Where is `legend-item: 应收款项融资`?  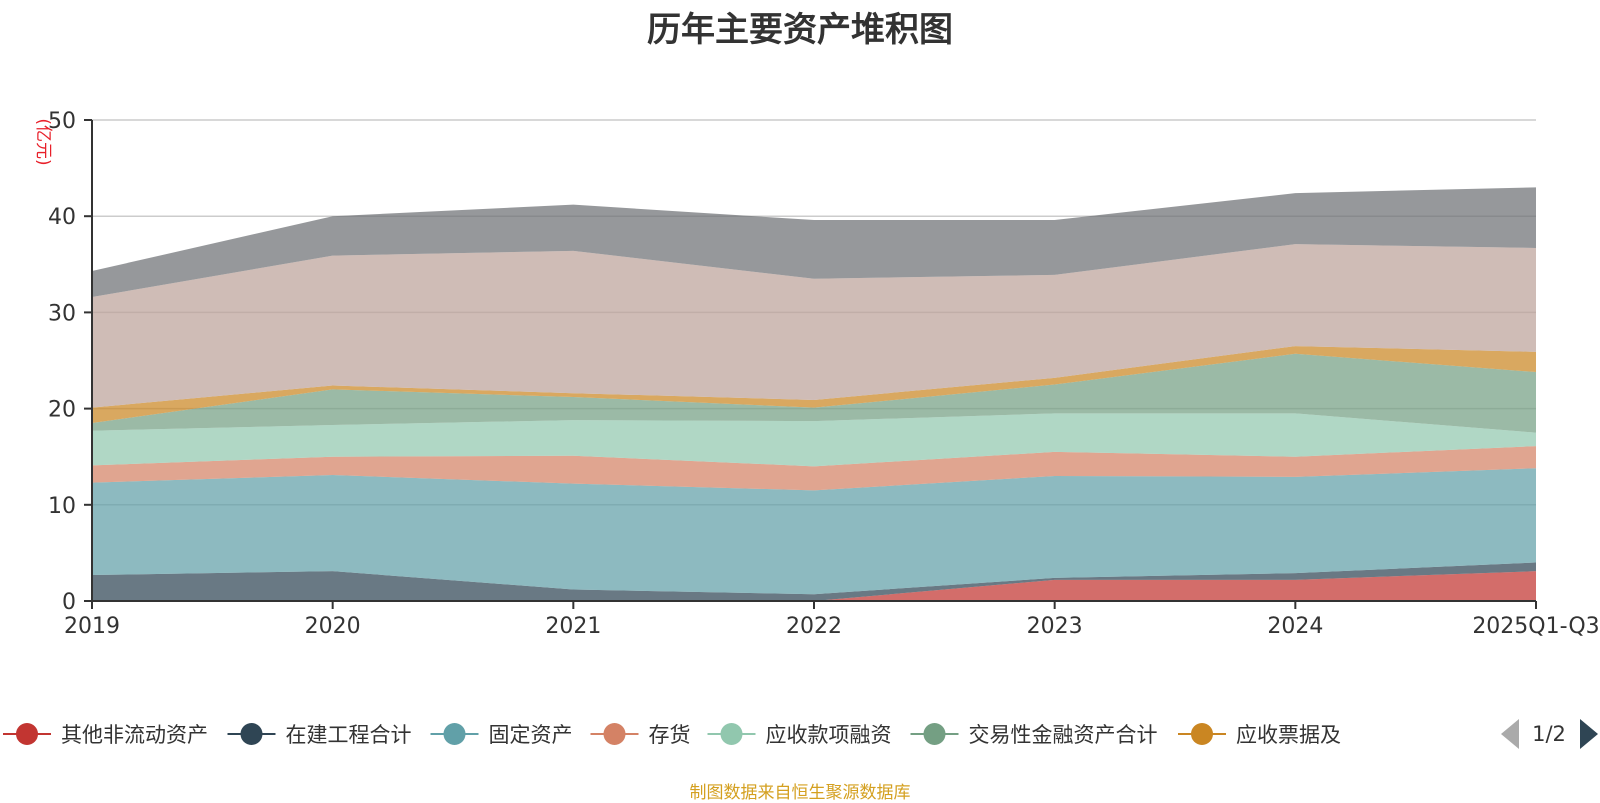 legend-item: 应收款项融资 is located at coordinates (799, 735).